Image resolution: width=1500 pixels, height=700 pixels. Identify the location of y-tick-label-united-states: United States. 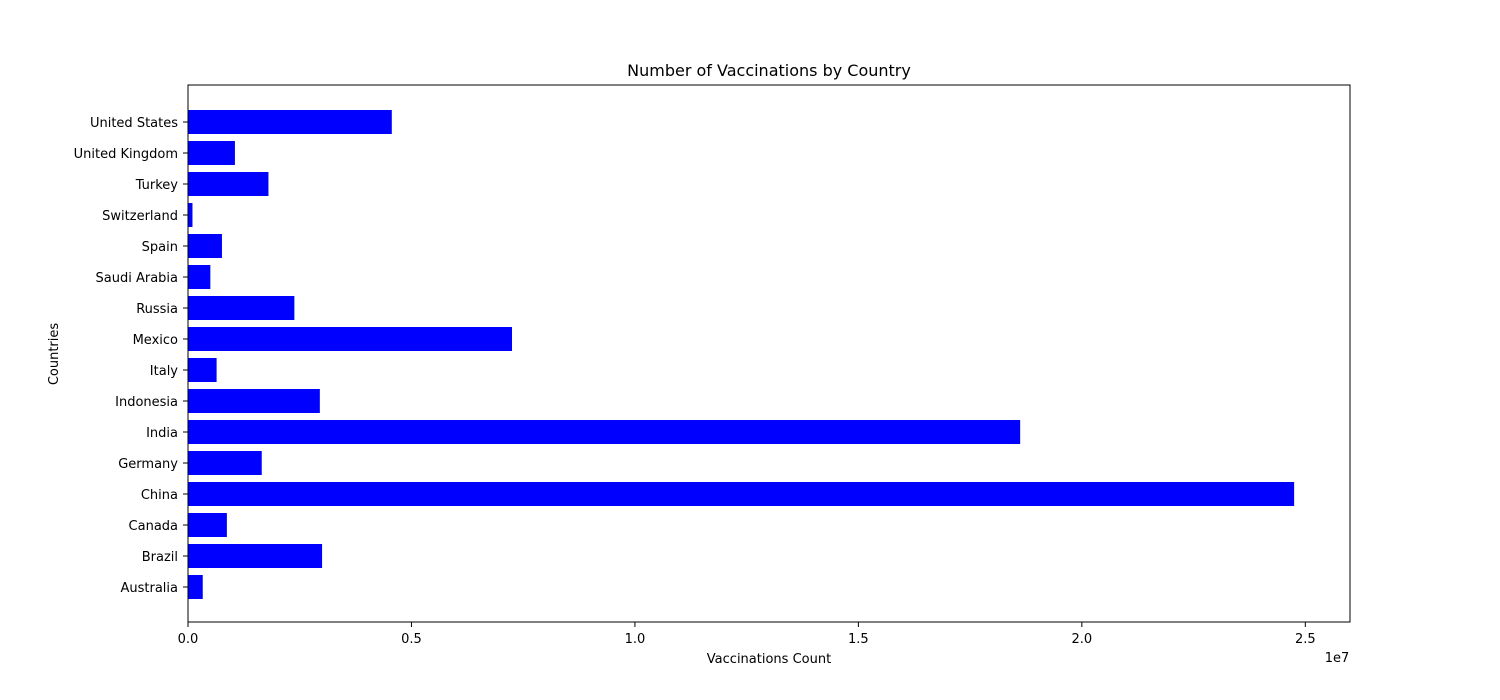
(134, 123).